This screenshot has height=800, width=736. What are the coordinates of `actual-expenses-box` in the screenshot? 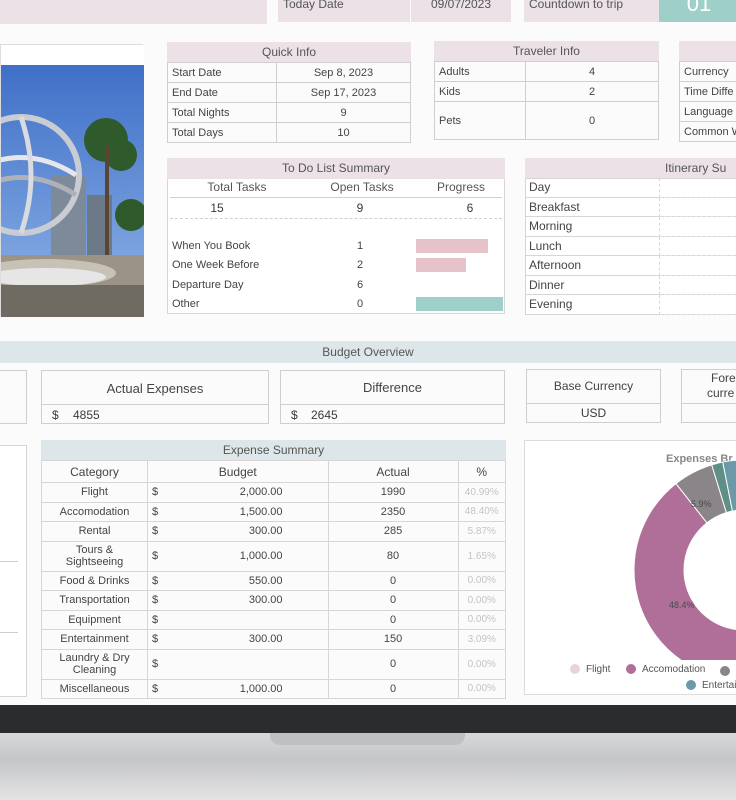 It's located at (155, 397).